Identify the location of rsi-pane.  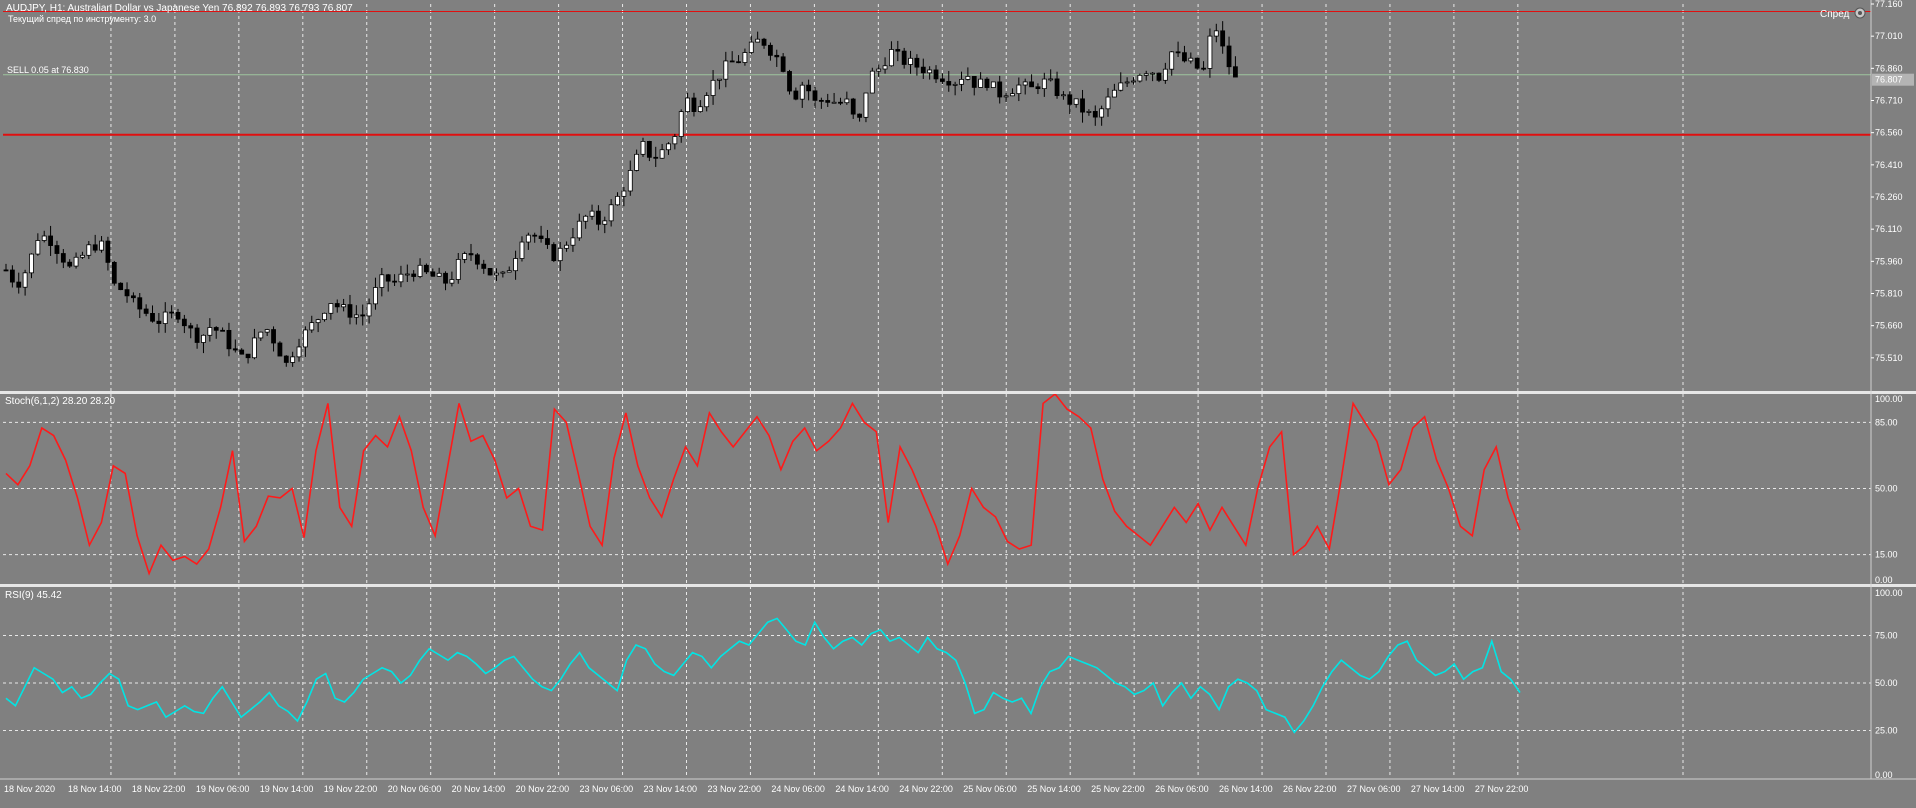
(763, 675).